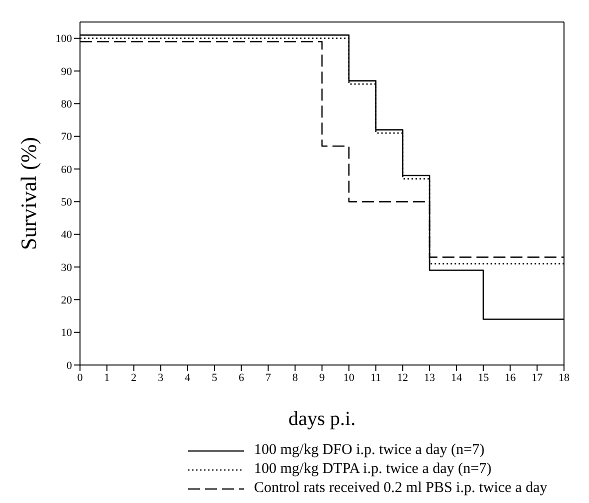 Image resolution: width=589 pixels, height=503 pixels. What do you see at coordinates (187, 378) in the screenshot?
I see `x-tick-label: 4` at bounding box center [187, 378].